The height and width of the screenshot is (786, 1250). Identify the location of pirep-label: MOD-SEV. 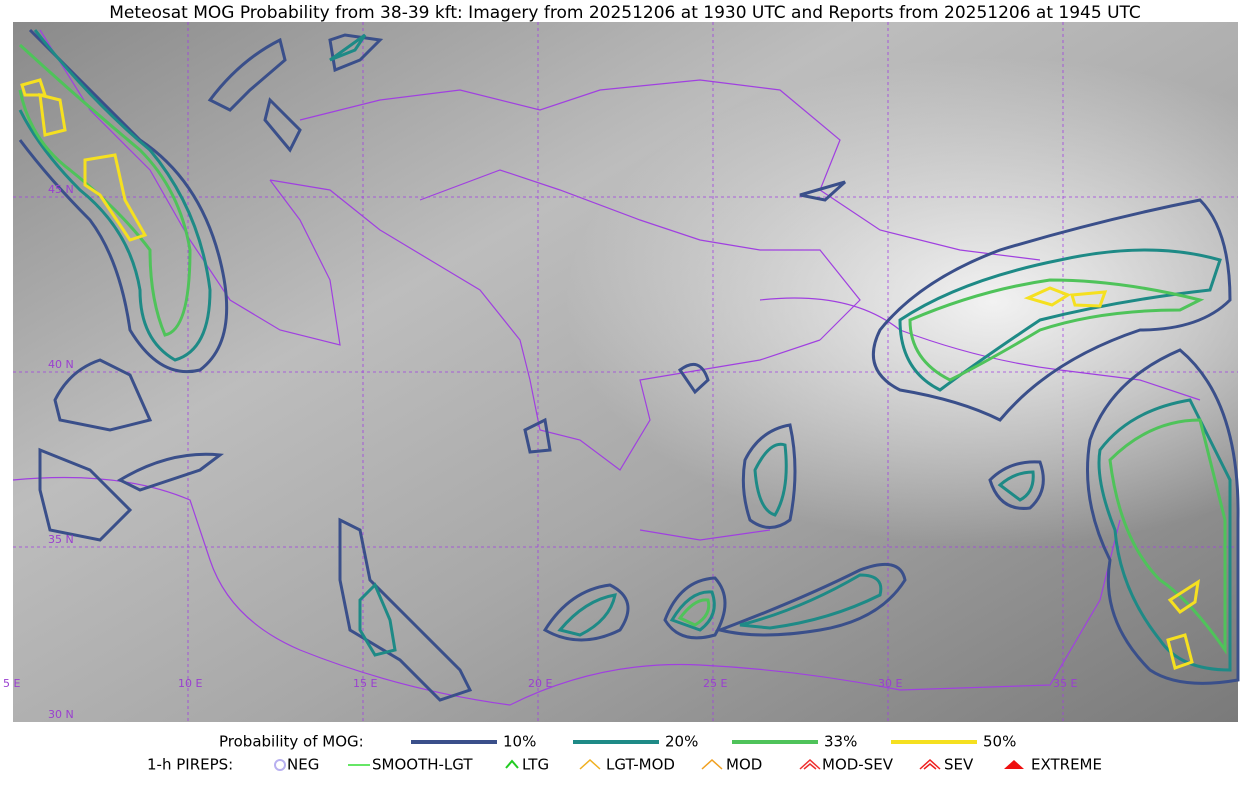
(858, 765).